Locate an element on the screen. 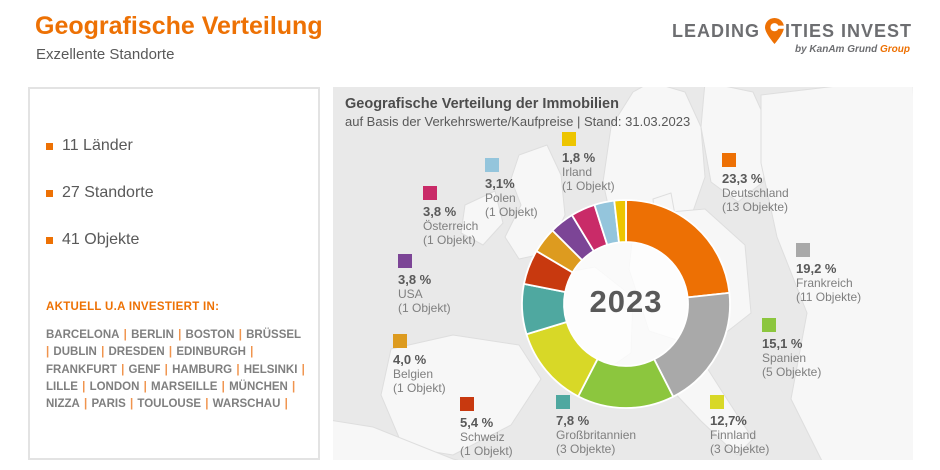 Image resolution: width=940 pixels, height=470 pixels. segment-label-irland: 1,8 % Irland (1 Objekt) is located at coordinates (622, 163).